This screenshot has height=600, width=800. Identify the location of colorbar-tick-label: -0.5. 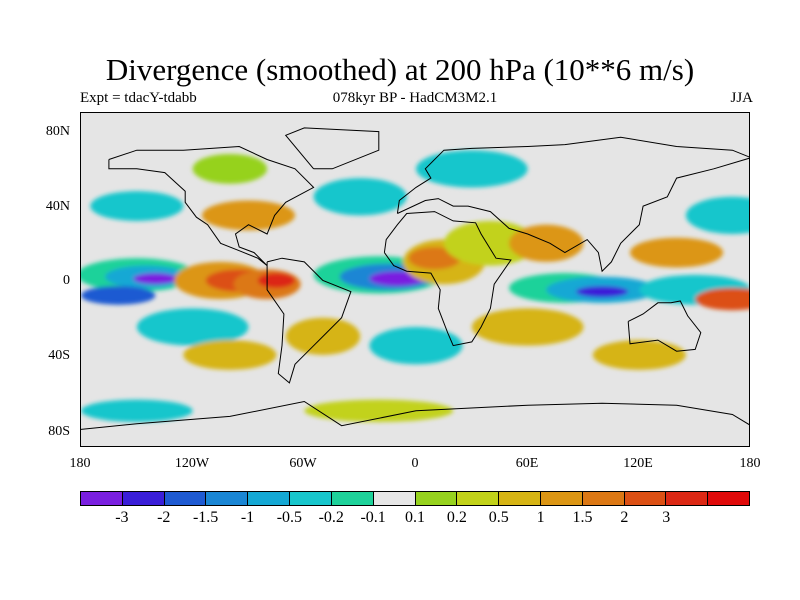
(289, 517).